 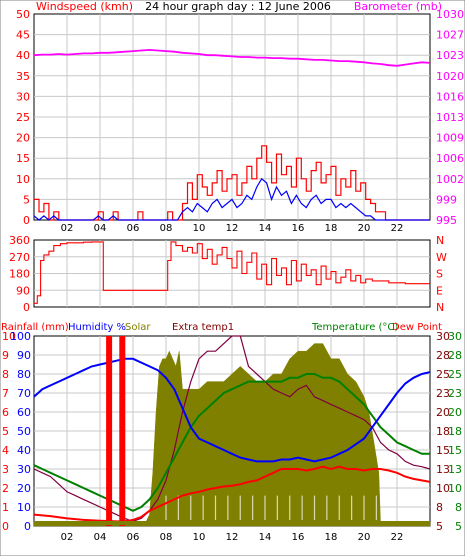 What do you see at coordinates (23, 35) in the screenshot?
I see `windspeed-tick-label: 45` at bounding box center [23, 35].